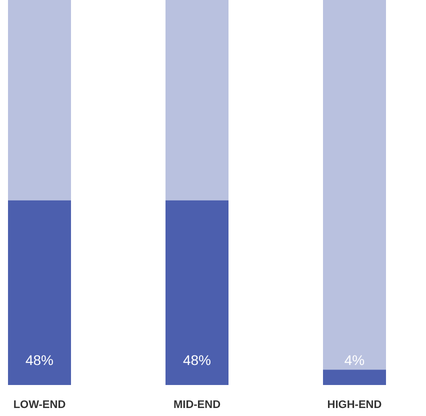 The image size is (426, 416). What do you see at coordinates (354, 405) in the screenshot?
I see `x-tick-label: HIGH-END` at bounding box center [354, 405].